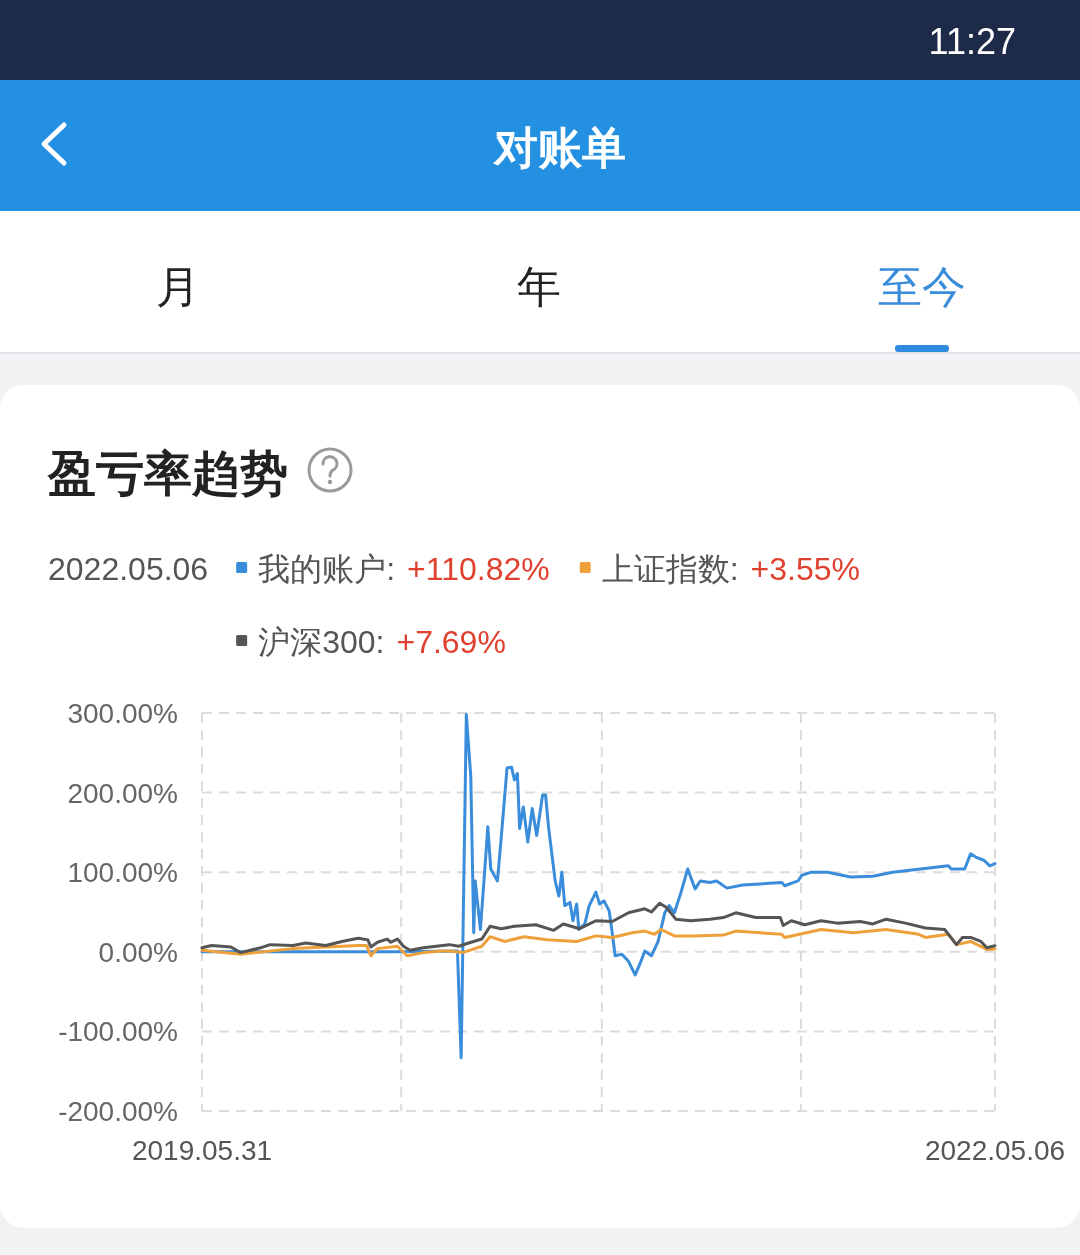  I want to click on subtitle: 2022.05.06, so click(128, 569).